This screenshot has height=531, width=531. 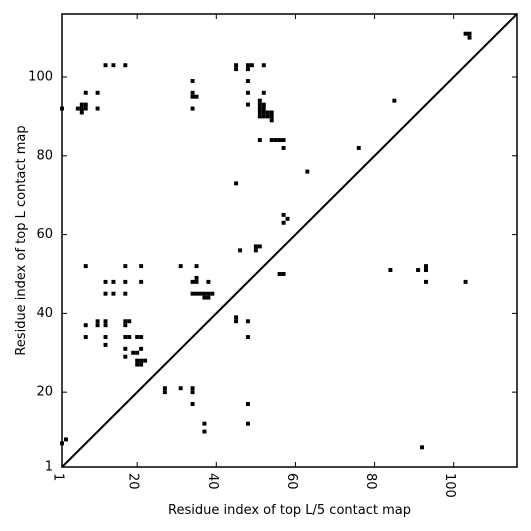 I want to click on x-tick-label: 60, so click(x=291, y=481).